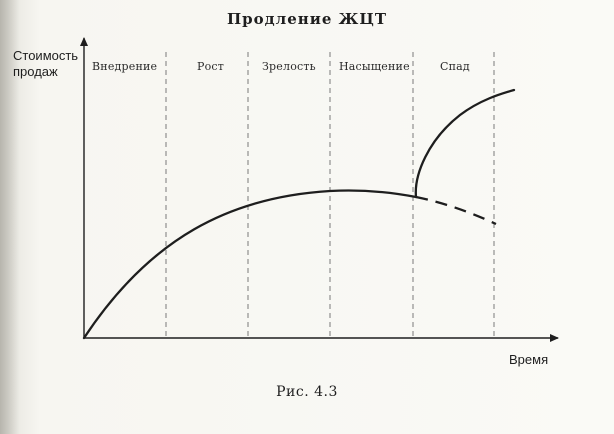 This screenshot has height=434, width=614. What do you see at coordinates (46, 63) in the screenshot?
I see `y-axis-label: Стоимость продаж` at bounding box center [46, 63].